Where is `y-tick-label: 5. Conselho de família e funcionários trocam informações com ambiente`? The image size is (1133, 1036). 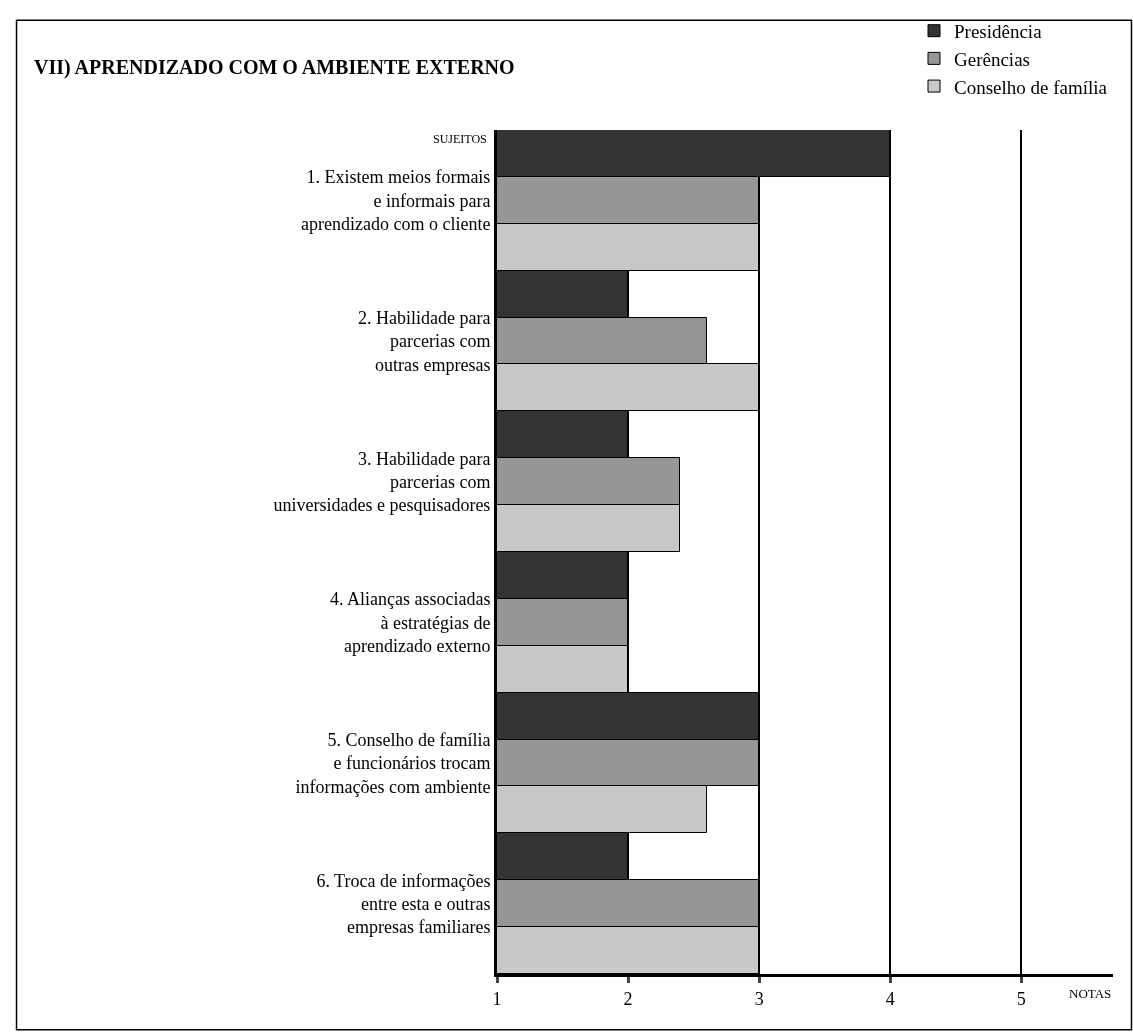 y-tick-label: 5. Conselho de família e funcionários trocam informações com ambiente is located at coordinates (393, 763).